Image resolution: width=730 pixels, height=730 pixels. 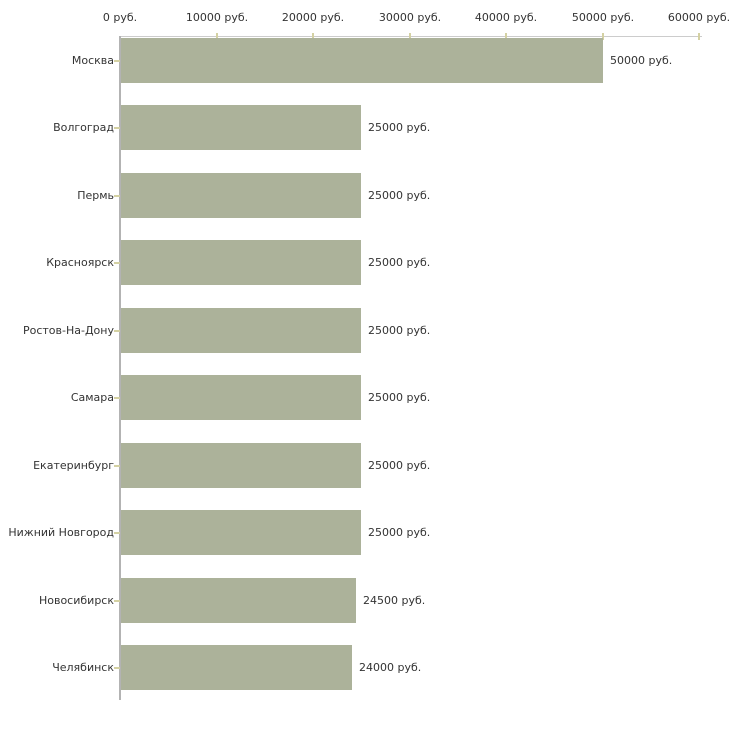 I want to click on category-label: Москва, so click(x=92, y=60).